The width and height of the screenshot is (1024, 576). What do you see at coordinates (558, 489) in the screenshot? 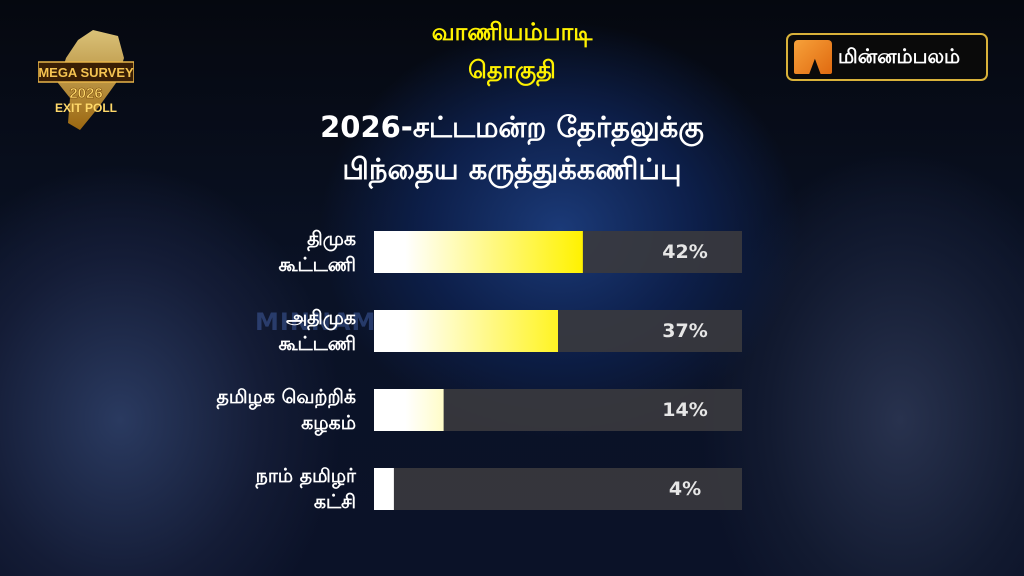
I see `bar-track` at bounding box center [558, 489].